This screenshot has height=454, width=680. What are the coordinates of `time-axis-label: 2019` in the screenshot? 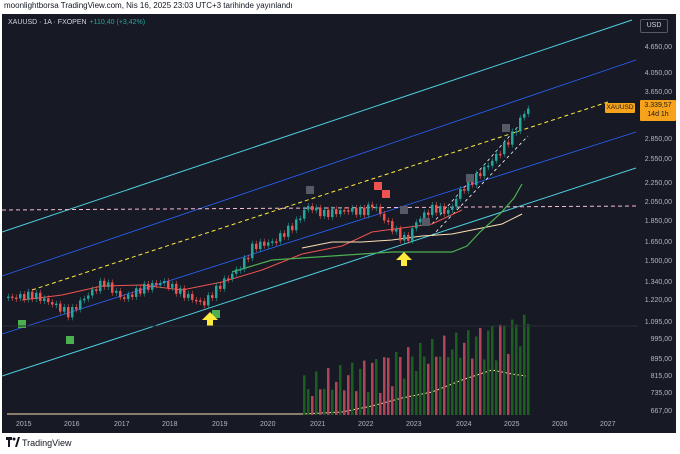 It's located at (220, 424).